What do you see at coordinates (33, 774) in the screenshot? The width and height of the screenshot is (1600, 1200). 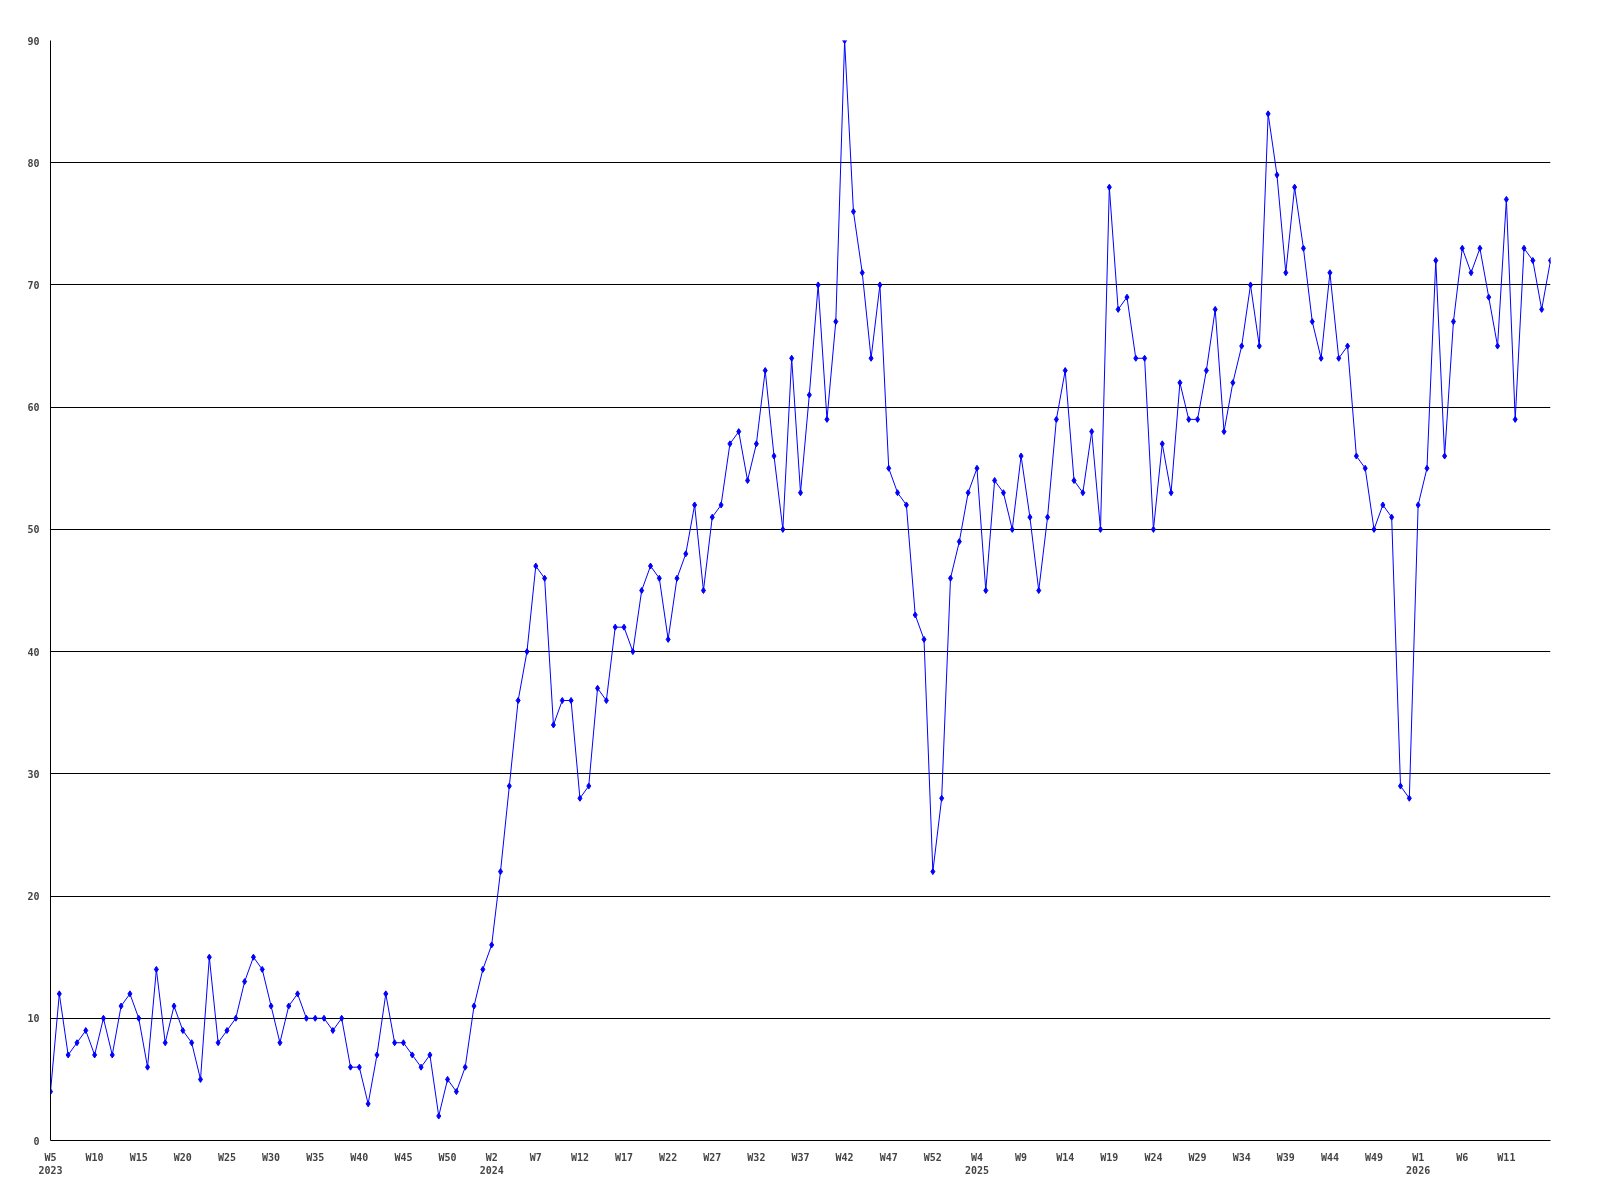 I see `y-tick-label: 30` at bounding box center [33, 774].